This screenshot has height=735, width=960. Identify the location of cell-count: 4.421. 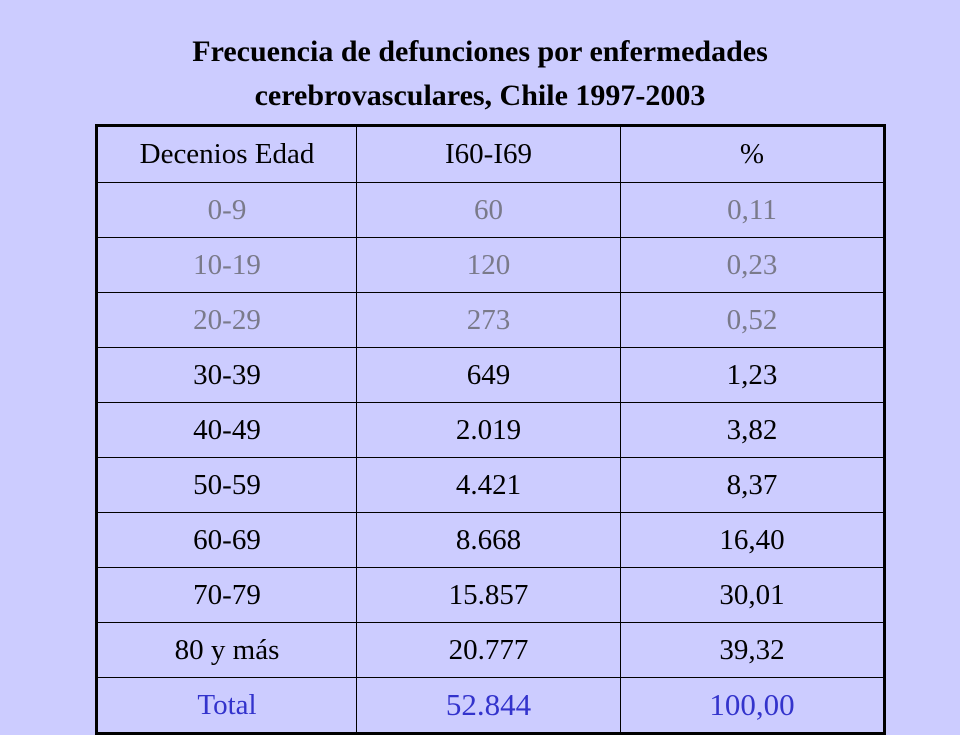
(488, 485).